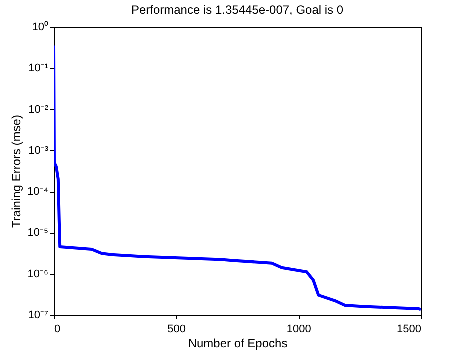 The width and height of the screenshot is (474, 353). What do you see at coordinates (38, 316) in the screenshot?
I see `y-tick-label: 10⁻⁷` at bounding box center [38, 316].